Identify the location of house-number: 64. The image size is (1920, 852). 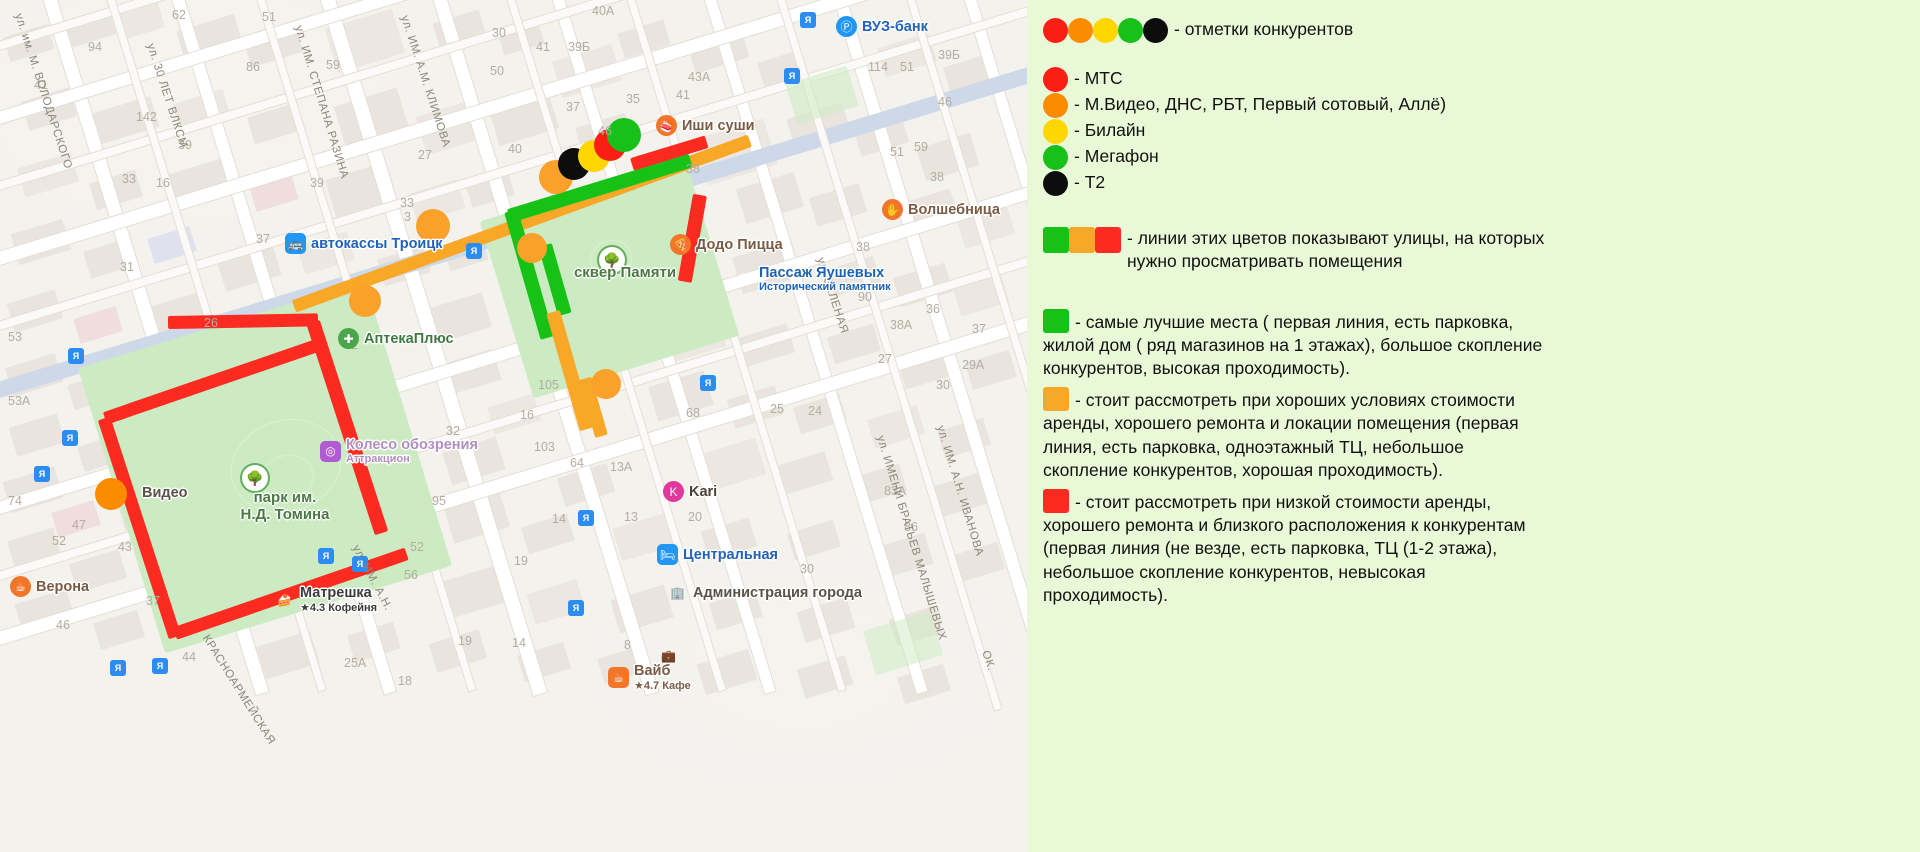
(577, 463).